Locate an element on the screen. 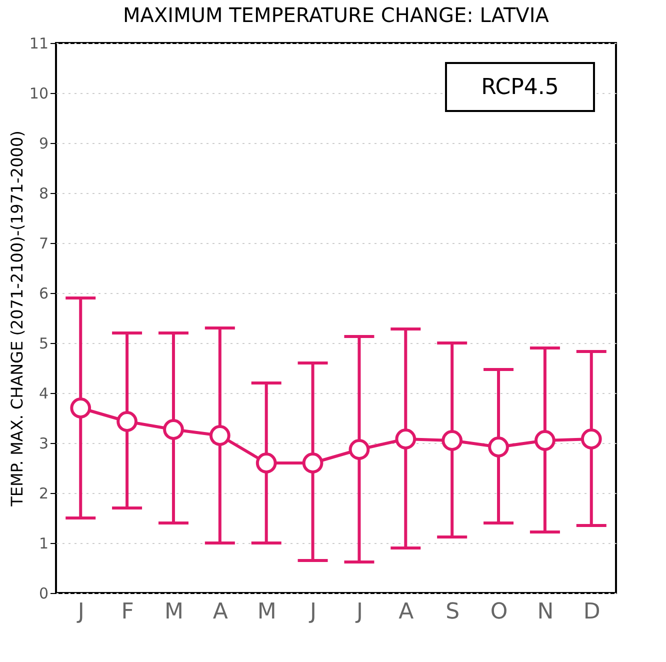  x-tick-label: D is located at coordinates (591, 612).